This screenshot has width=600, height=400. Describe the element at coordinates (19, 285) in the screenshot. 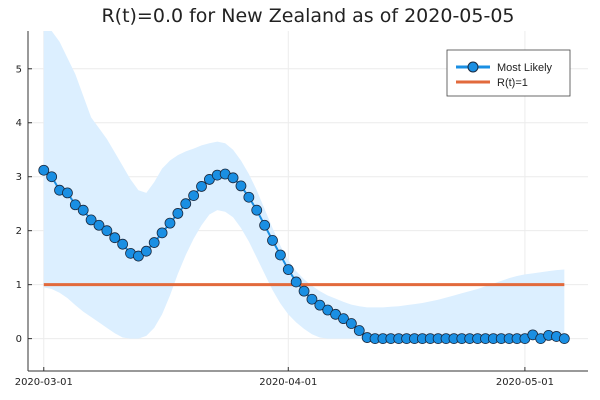

I see `y-tick-label: 1` at that location.